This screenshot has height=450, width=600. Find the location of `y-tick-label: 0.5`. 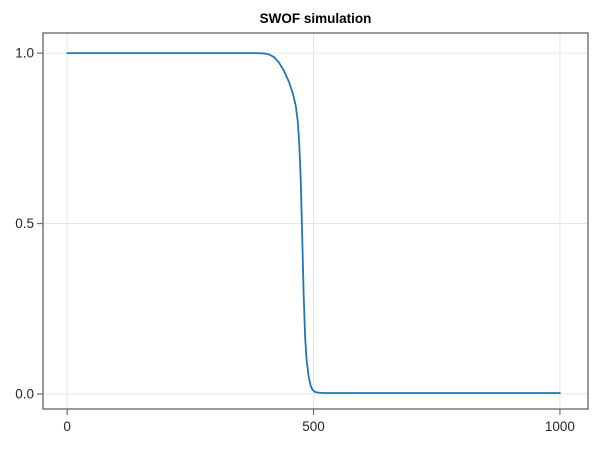

y-tick-label: 0.5 is located at coordinates (24, 223).